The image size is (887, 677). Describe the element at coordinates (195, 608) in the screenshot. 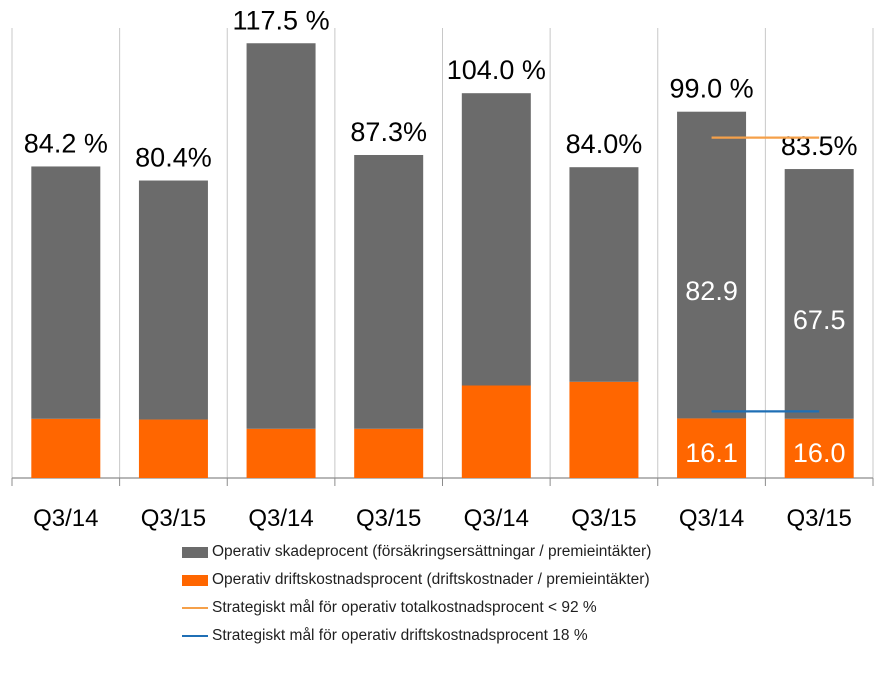

I see `legend-line-total-target` at that location.